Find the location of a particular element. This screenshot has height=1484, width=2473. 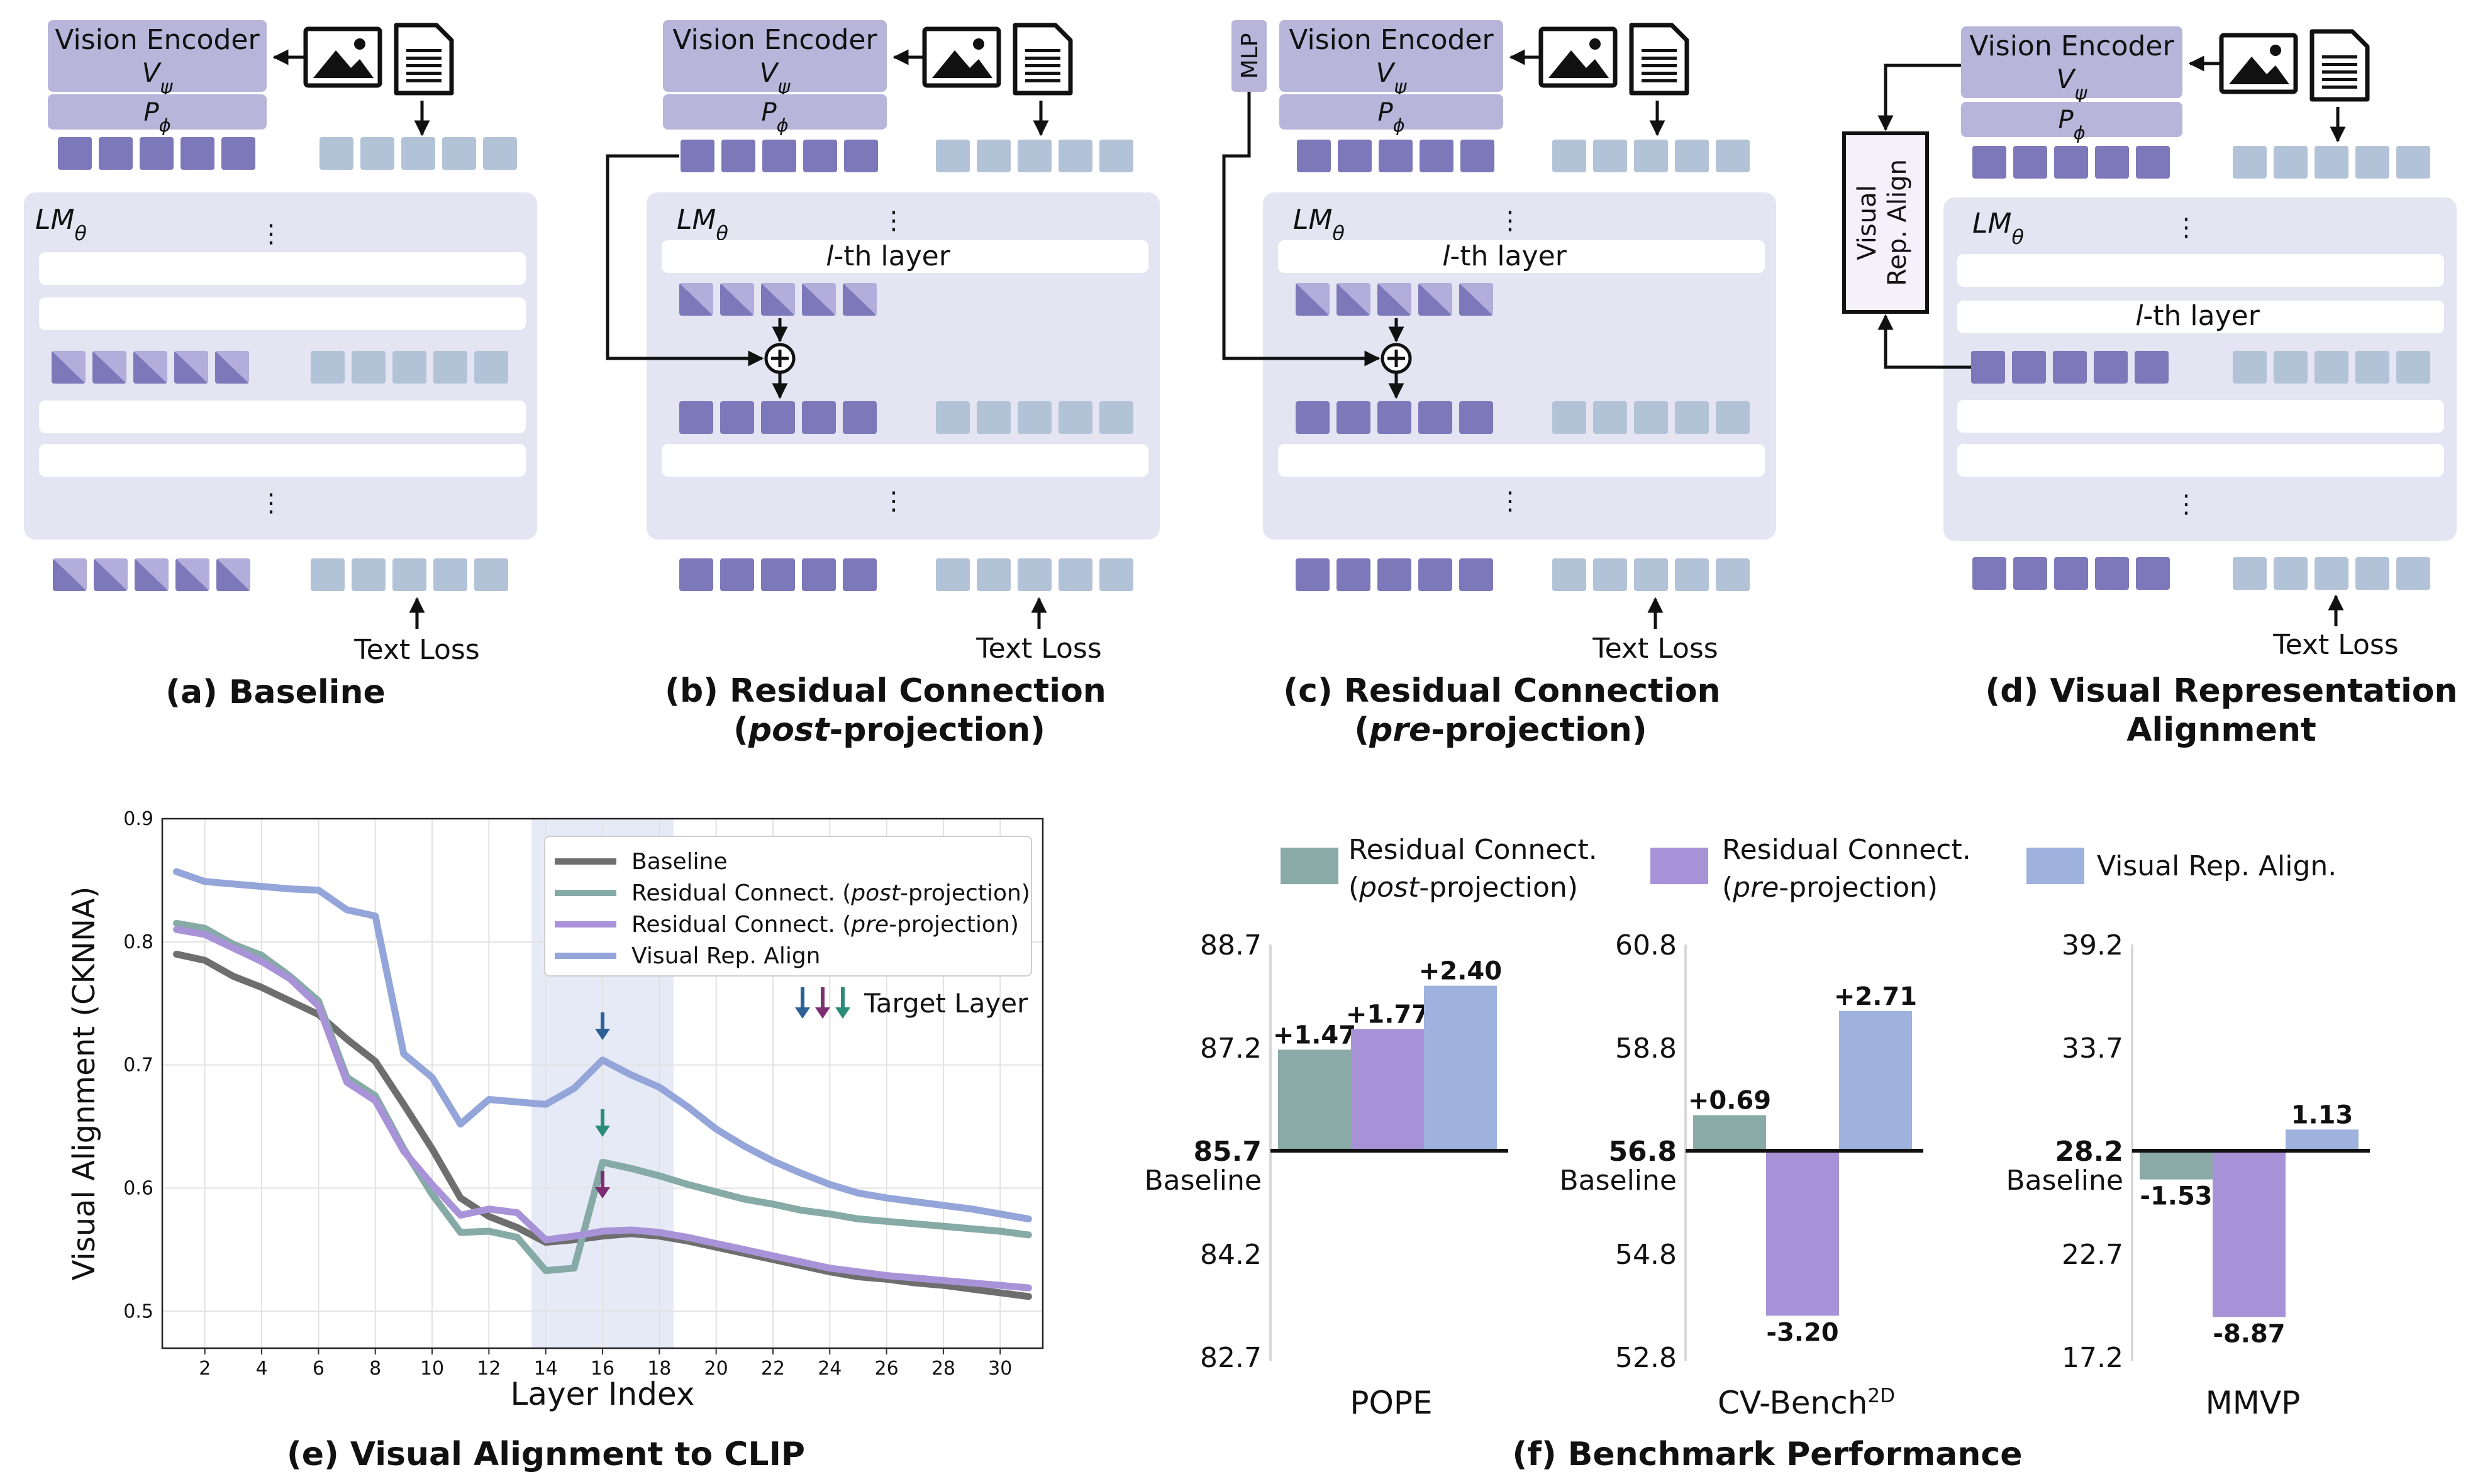

text-run: P is located at coordinates (2066, 120).